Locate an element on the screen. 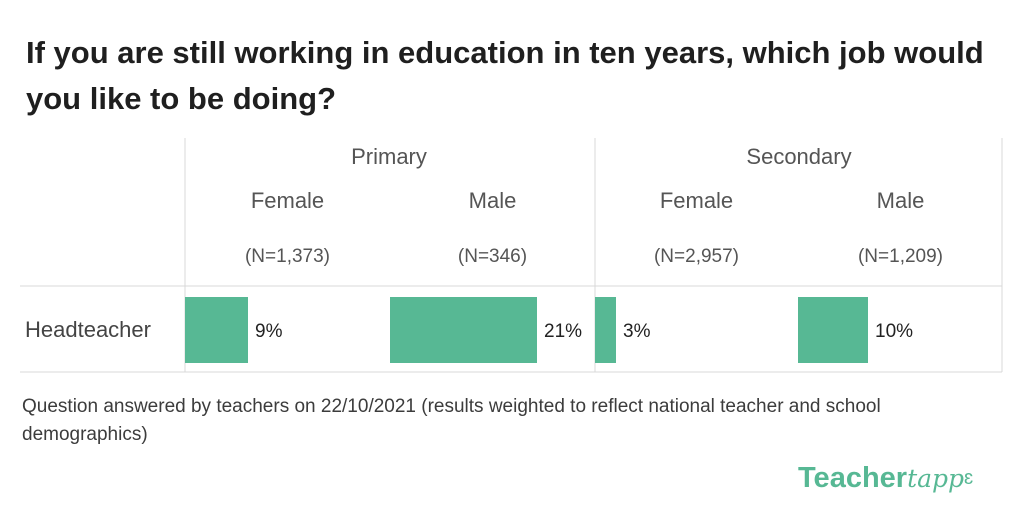  data-label: 3% is located at coordinates (637, 331).